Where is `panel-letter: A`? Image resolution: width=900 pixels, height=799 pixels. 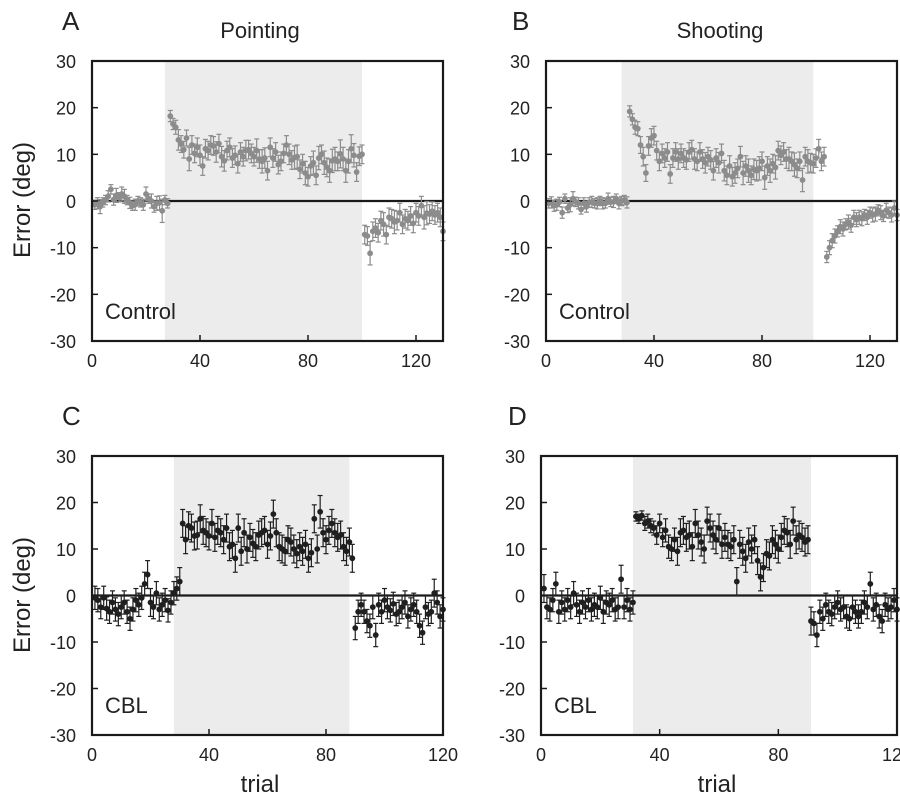 panel-letter: A is located at coordinates (71, 21).